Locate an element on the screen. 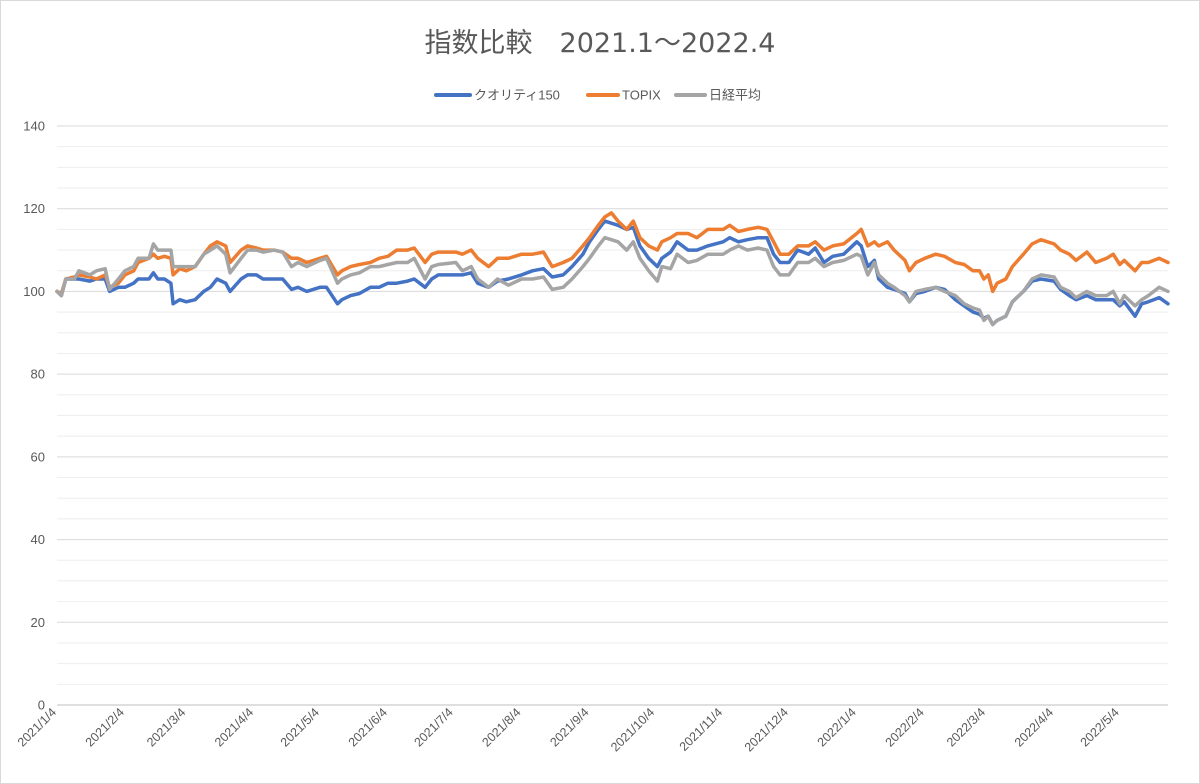  legend-label: TOPIX is located at coordinates (641, 95).